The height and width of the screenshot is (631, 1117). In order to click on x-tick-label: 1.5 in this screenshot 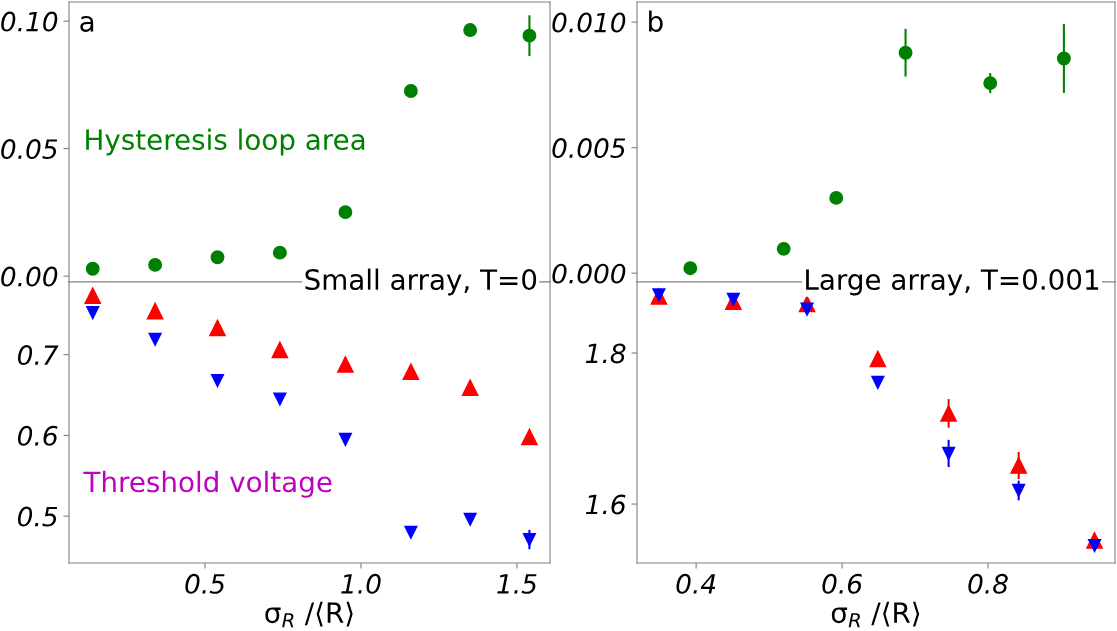, I will do `click(517, 584)`.